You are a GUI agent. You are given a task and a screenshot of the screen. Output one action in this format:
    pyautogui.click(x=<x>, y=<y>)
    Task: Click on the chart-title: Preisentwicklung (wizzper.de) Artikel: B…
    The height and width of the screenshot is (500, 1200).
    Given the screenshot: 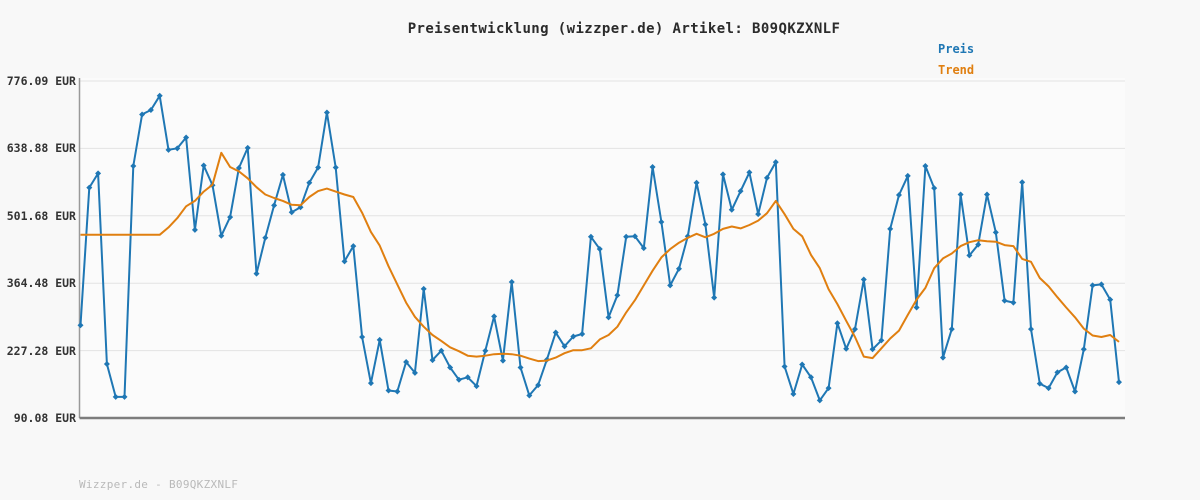 What is the action you would take?
    pyautogui.click(x=624, y=29)
    